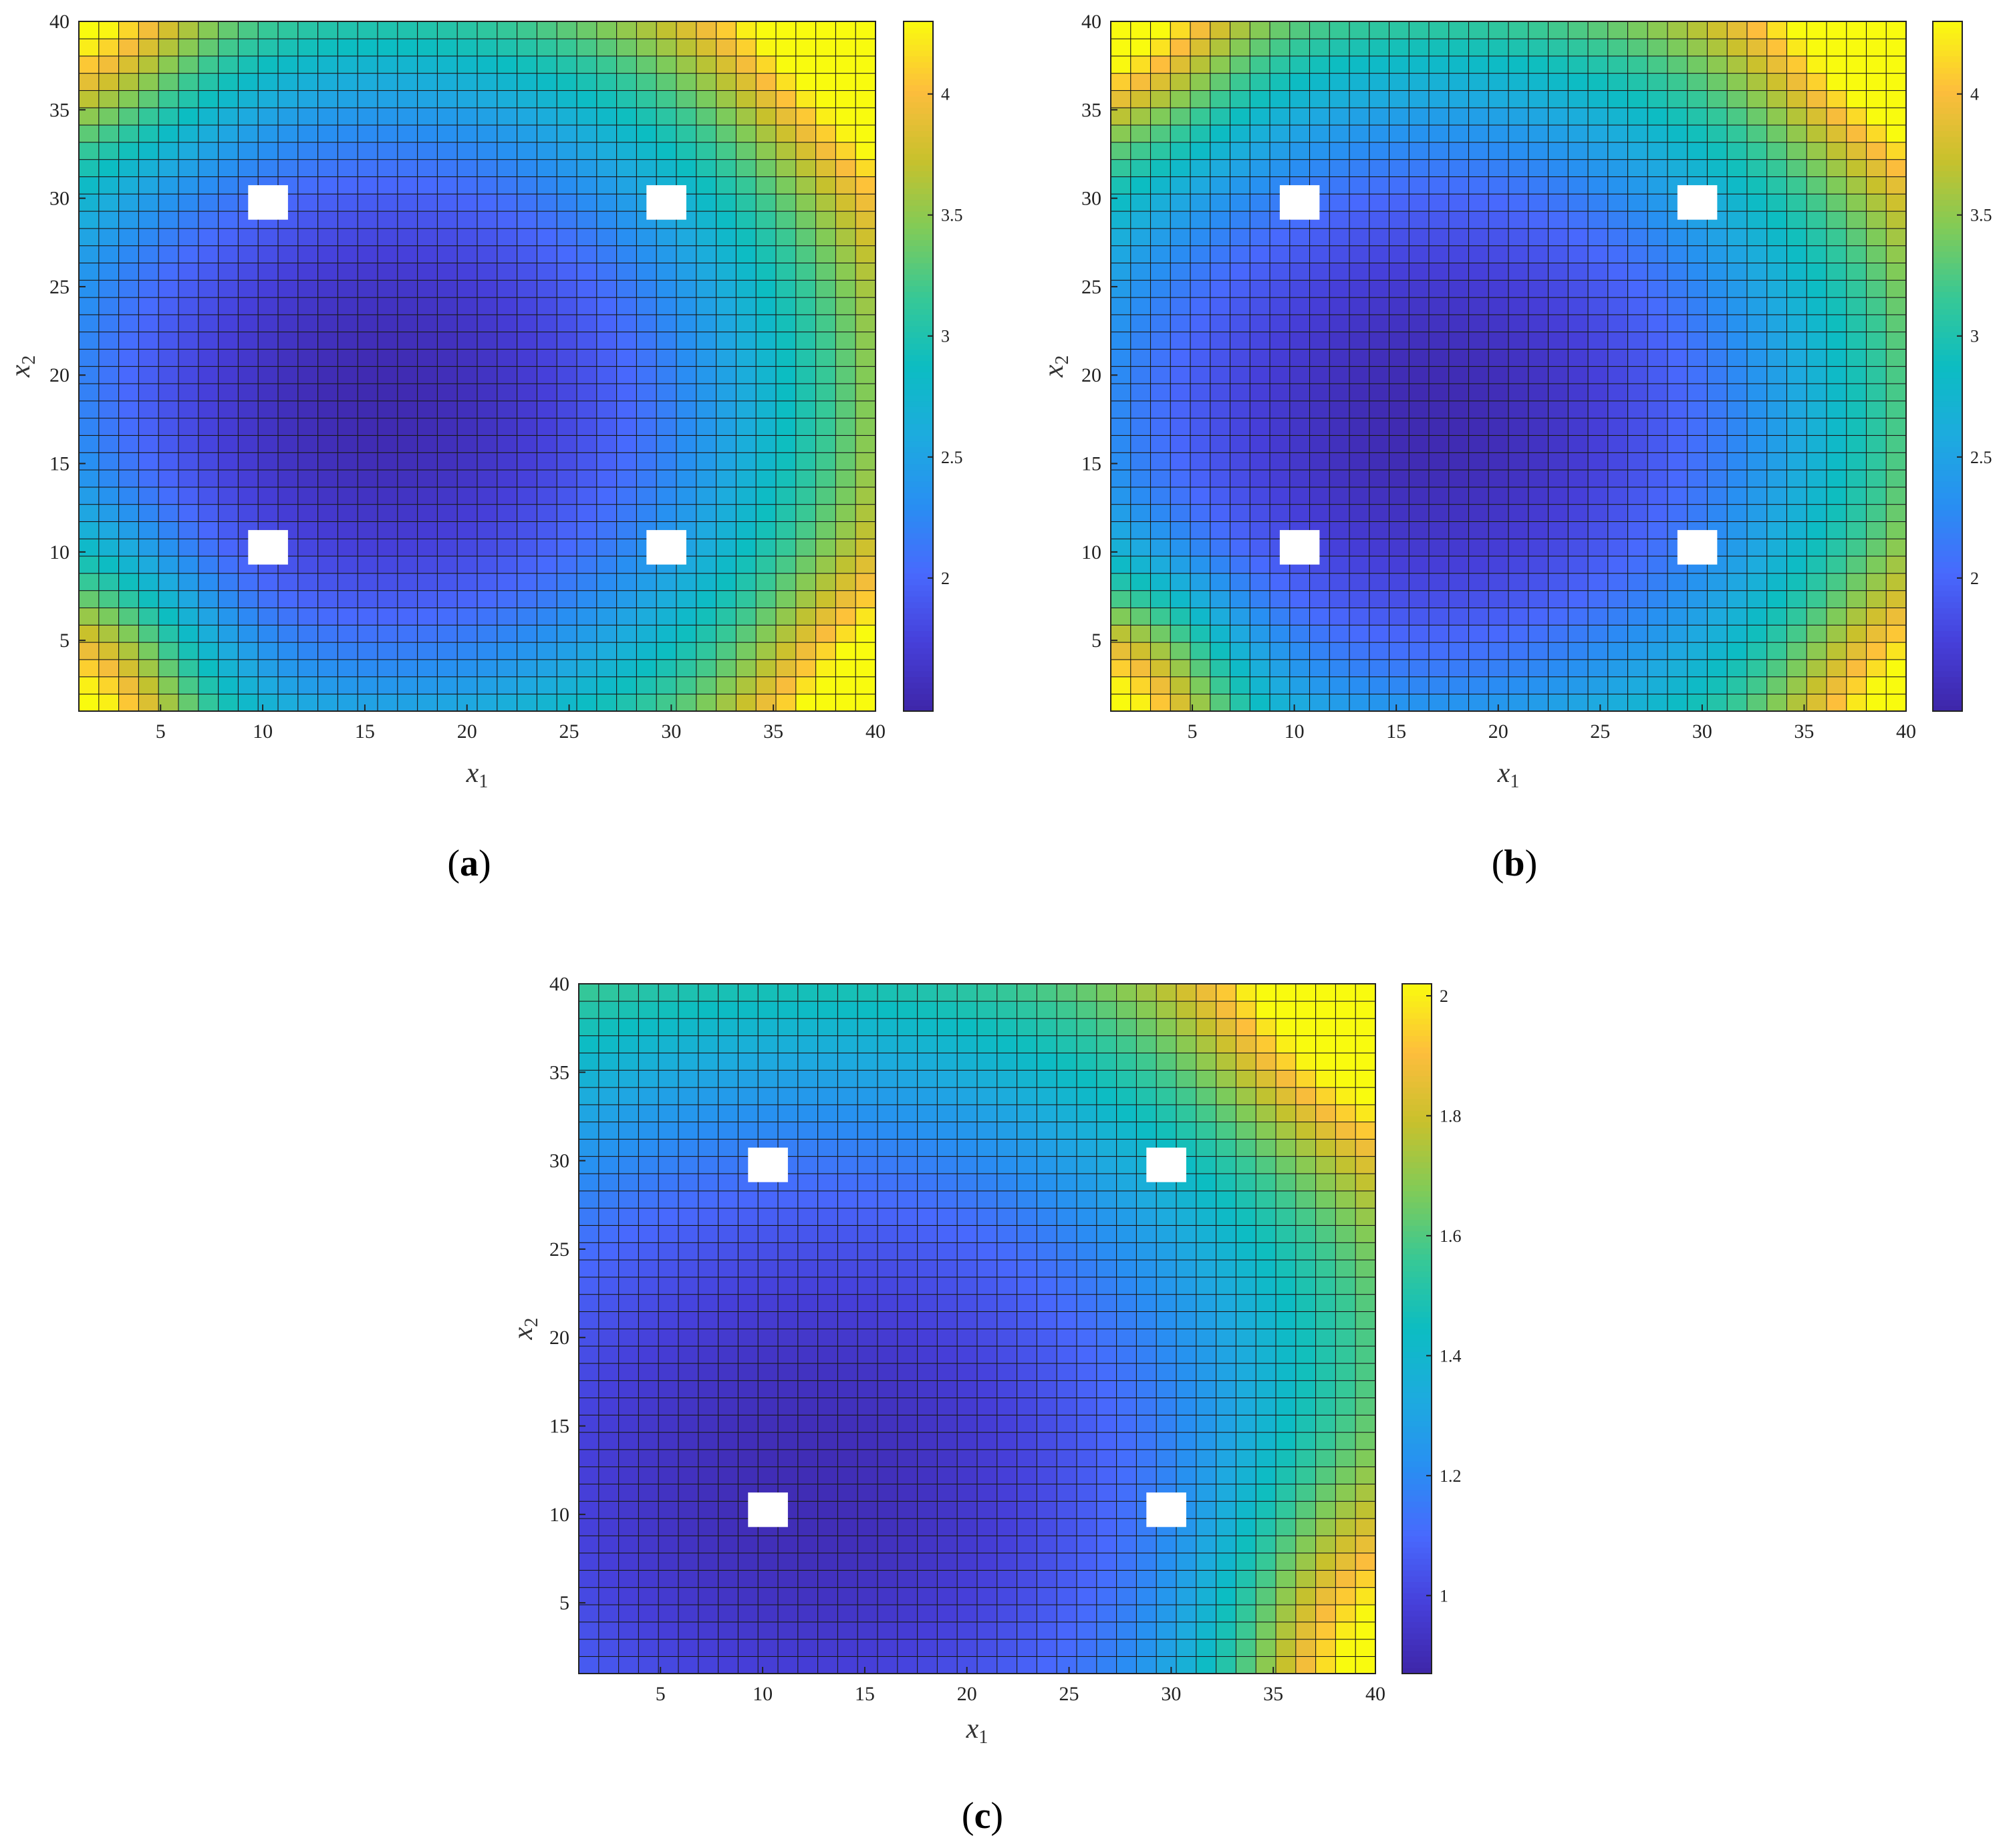  I want to click on x-tick-label: 10, so click(1295, 731).